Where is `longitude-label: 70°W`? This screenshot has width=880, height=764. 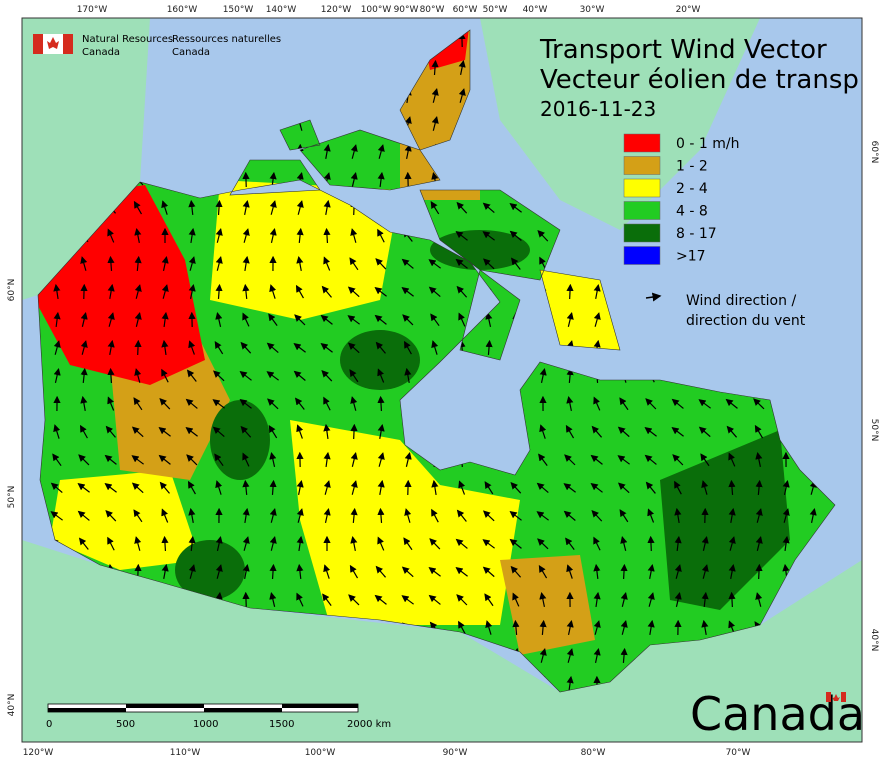
longitude-label: 70°W is located at coordinates (738, 753).